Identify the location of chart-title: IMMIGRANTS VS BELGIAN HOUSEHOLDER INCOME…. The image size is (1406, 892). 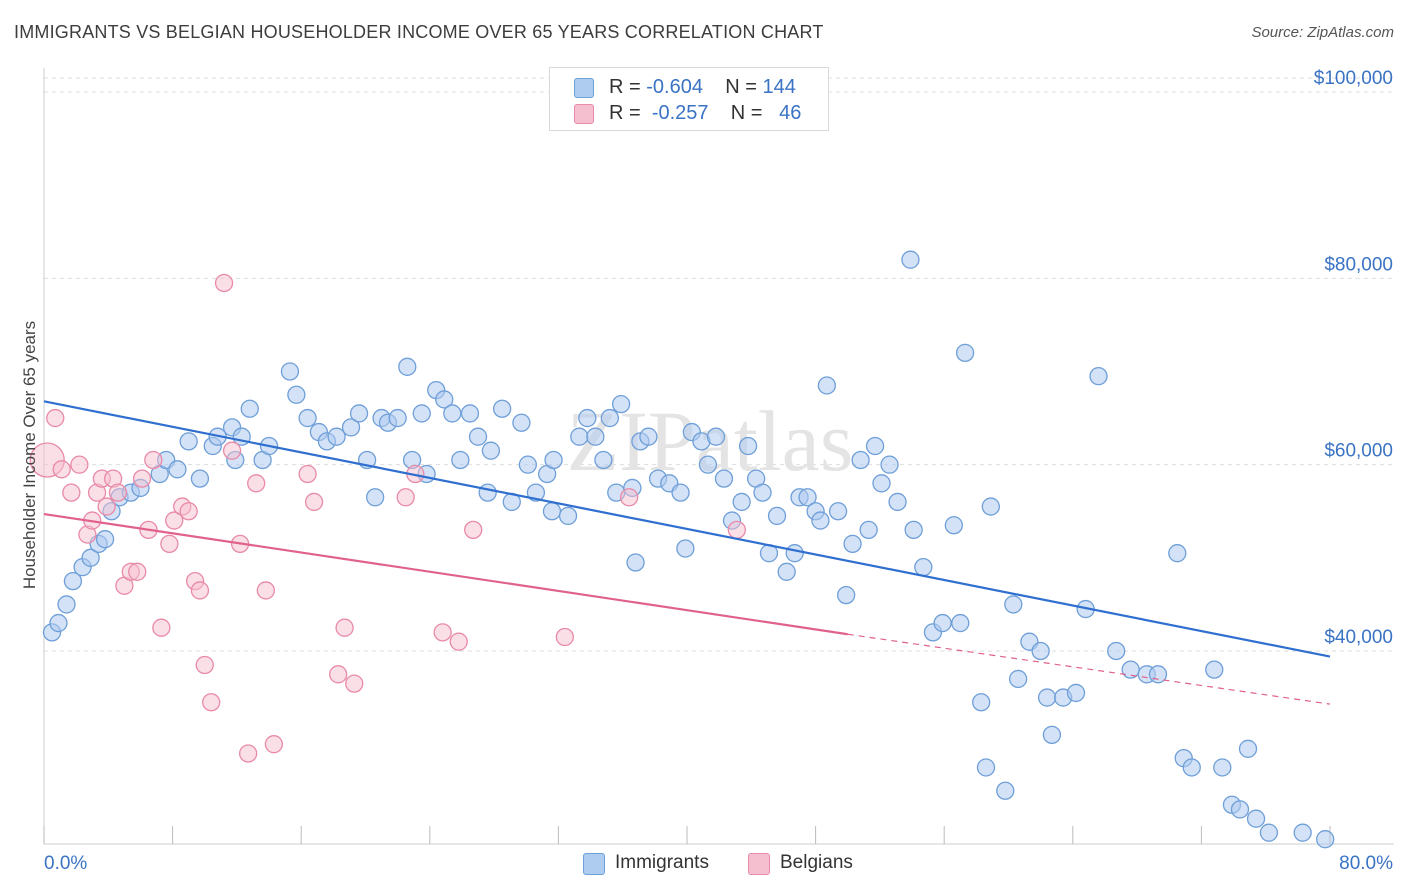
(419, 32).